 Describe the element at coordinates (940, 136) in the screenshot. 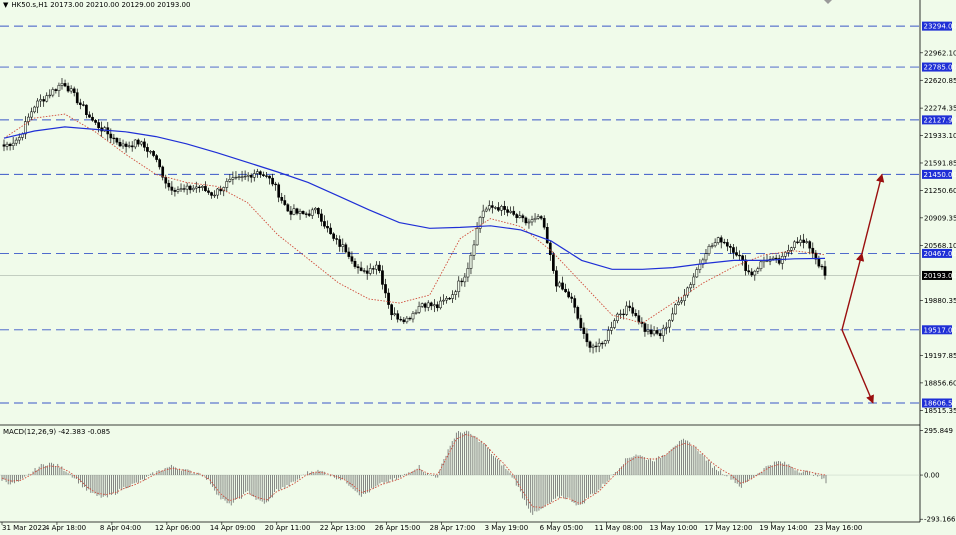

I see `price-tick-label-3: 21933.10` at that location.